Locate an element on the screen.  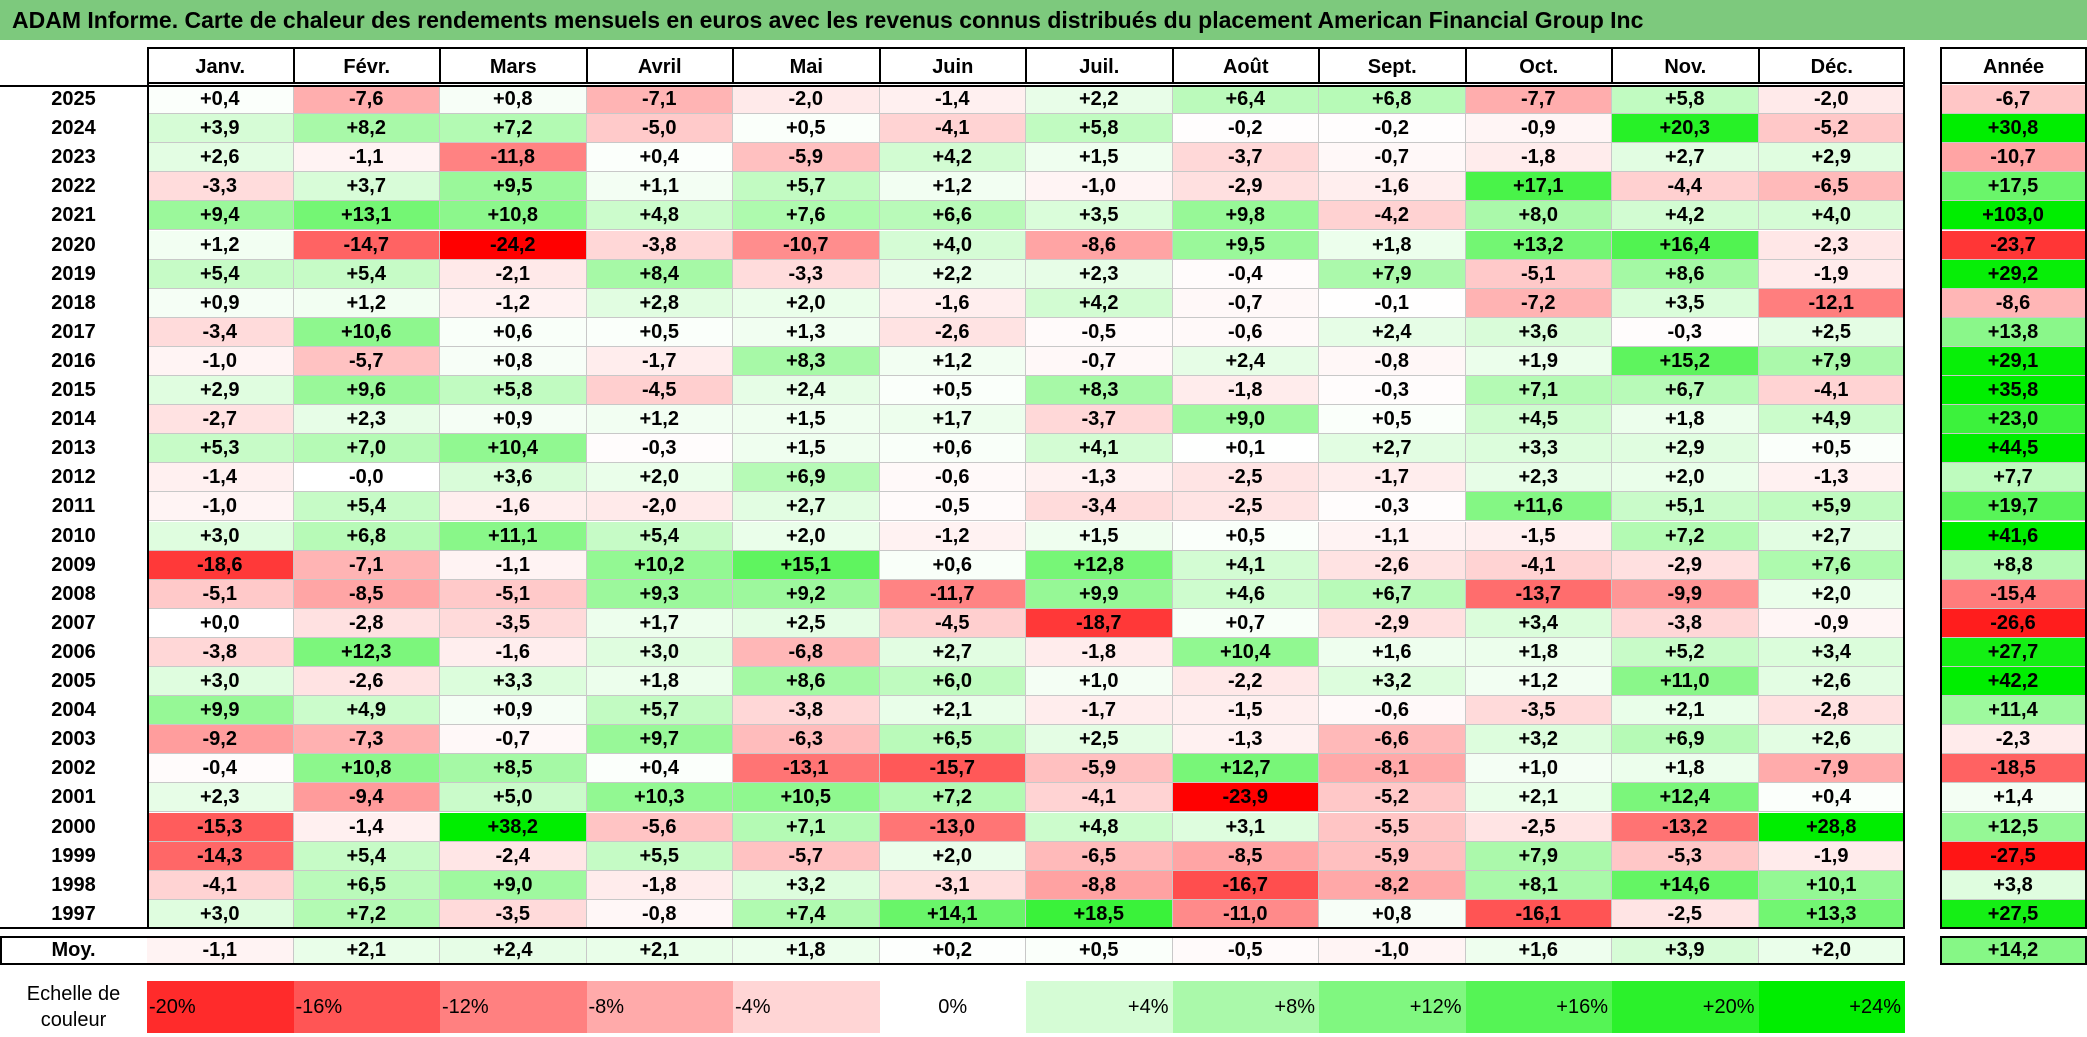
heatmap-cell: +6,0 is located at coordinates (952, 682).